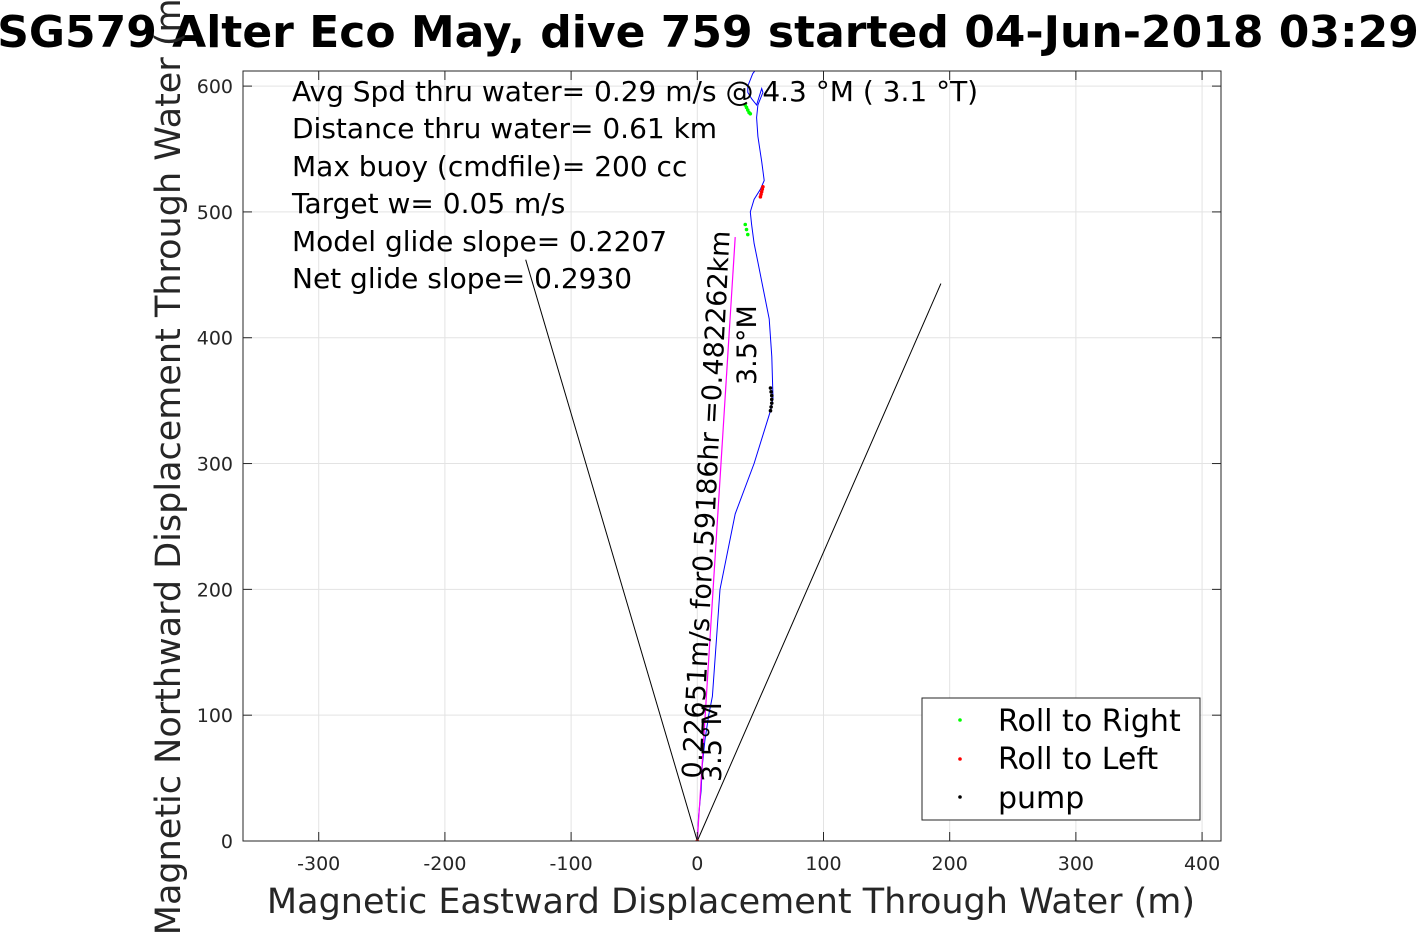  I want to click on annotation-distance: Distance thru water= 0.61 km, so click(504, 128).